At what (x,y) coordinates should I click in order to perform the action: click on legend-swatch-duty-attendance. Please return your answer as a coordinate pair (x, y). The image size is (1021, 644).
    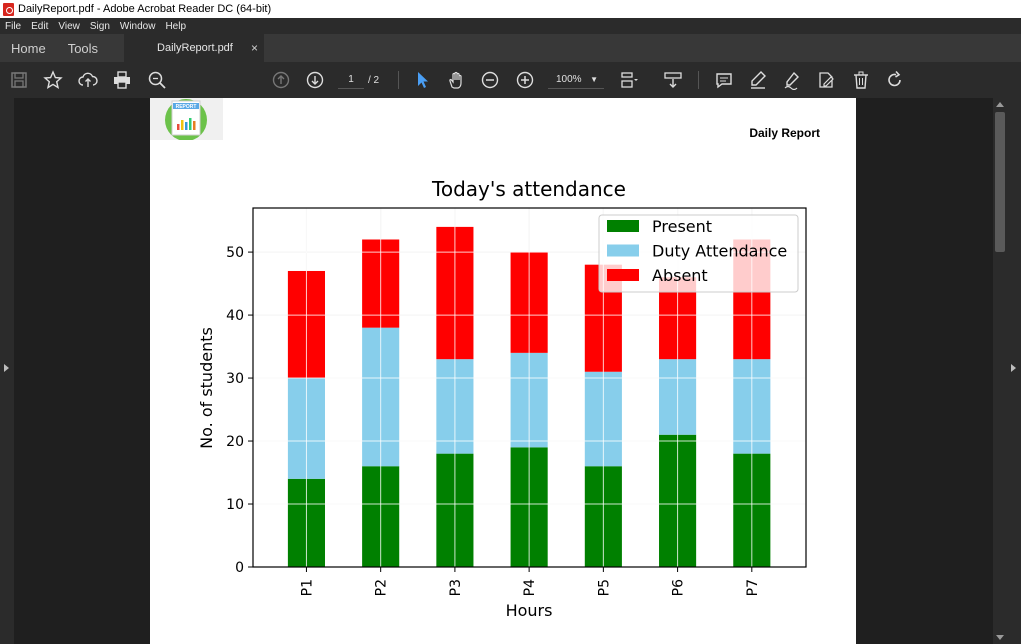
    Looking at the image, I should click on (623, 250).